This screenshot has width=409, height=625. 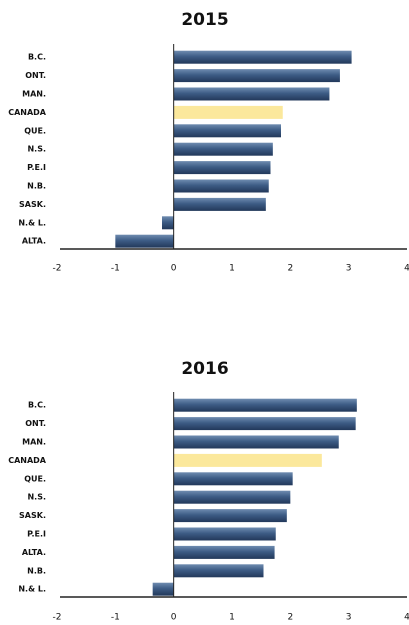 I want to click on chart-title: 2016, so click(x=204, y=369).